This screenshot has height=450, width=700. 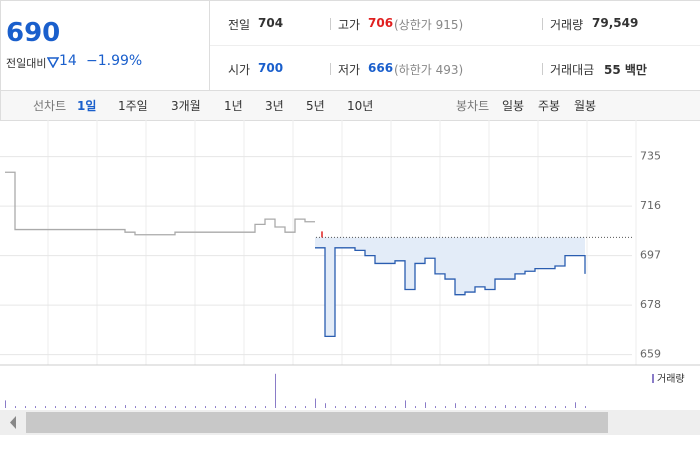 I want to click on info-label: 저가, so click(x=349, y=70).